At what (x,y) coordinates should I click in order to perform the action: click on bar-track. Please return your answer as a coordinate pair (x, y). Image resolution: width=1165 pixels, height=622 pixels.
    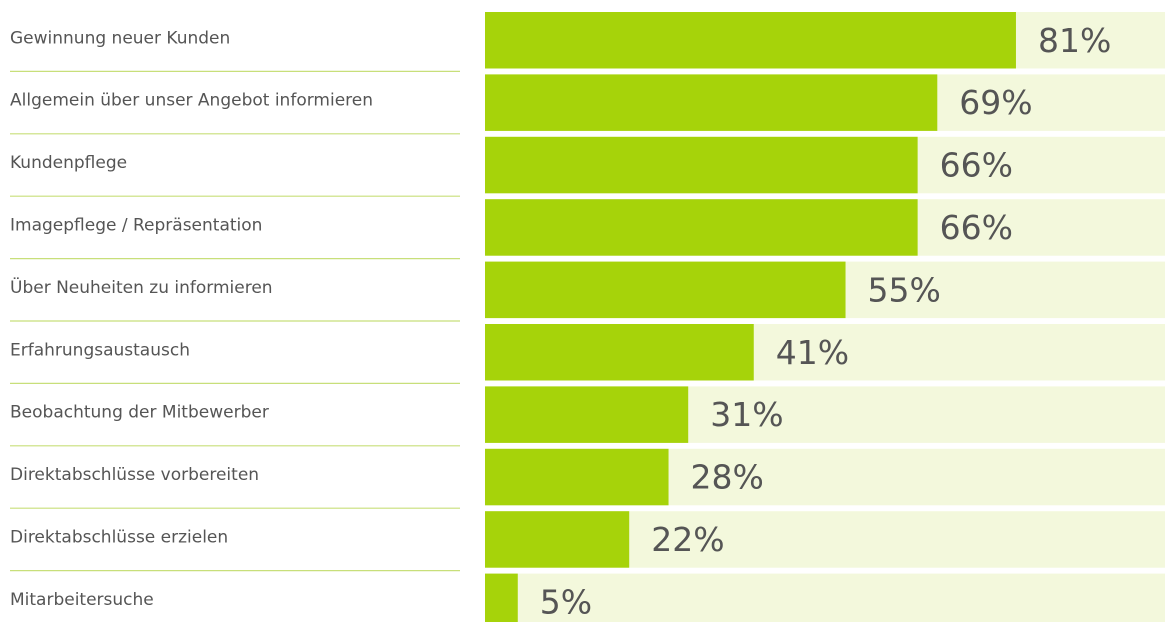
    Looking at the image, I should click on (825, 597).